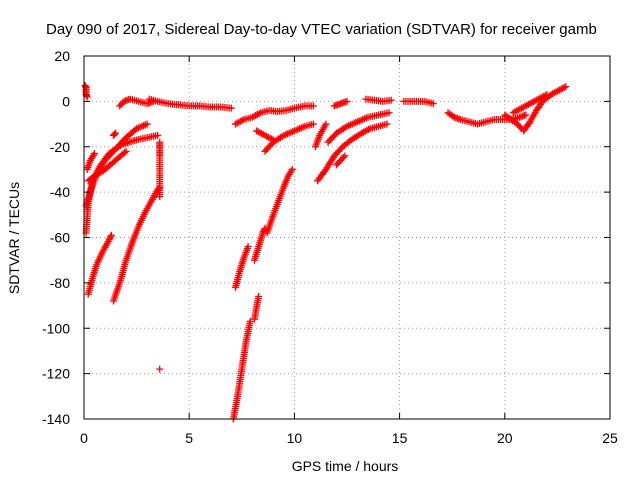  Describe the element at coordinates (295, 438) in the screenshot. I see `x-tick-label: 10` at that location.